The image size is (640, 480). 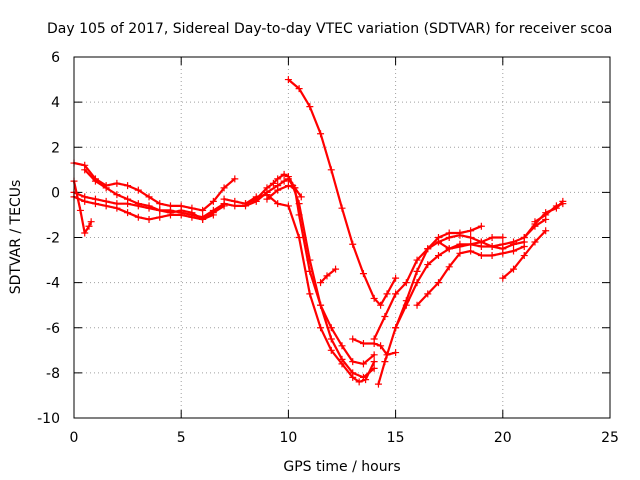 I want to click on y-tick-label: 4, so click(x=55, y=103).